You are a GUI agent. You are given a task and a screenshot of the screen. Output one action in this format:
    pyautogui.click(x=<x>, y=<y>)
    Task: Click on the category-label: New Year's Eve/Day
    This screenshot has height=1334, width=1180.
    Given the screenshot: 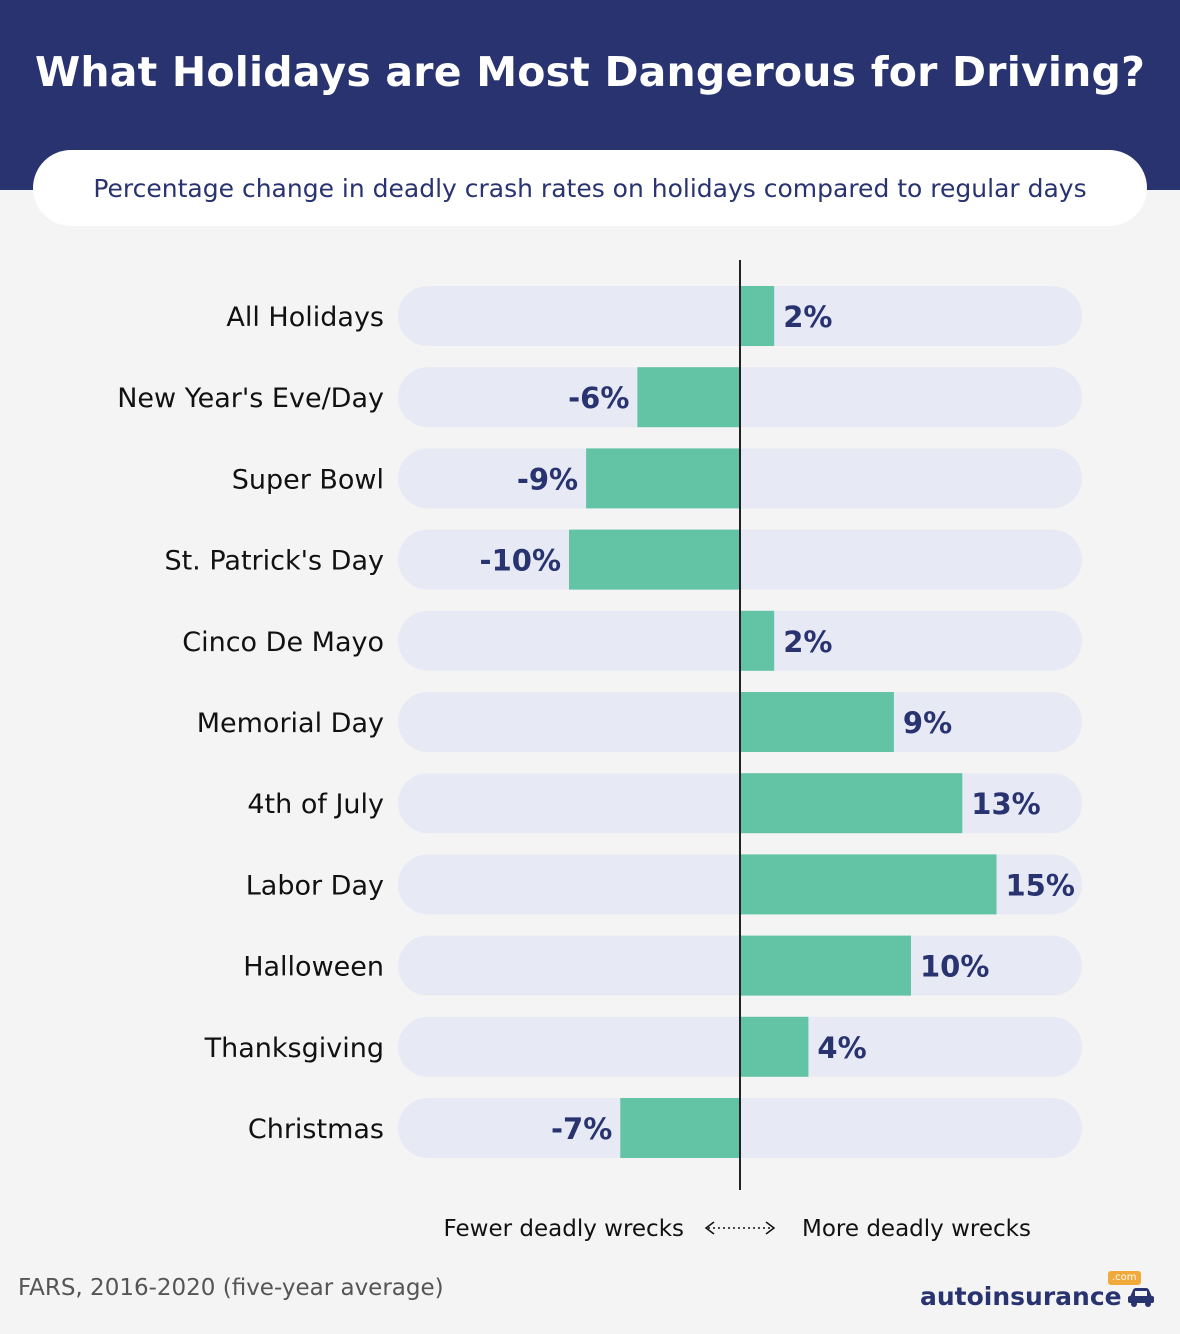 What is the action you would take?
    pyautogui.click(x=250, y=398)
    